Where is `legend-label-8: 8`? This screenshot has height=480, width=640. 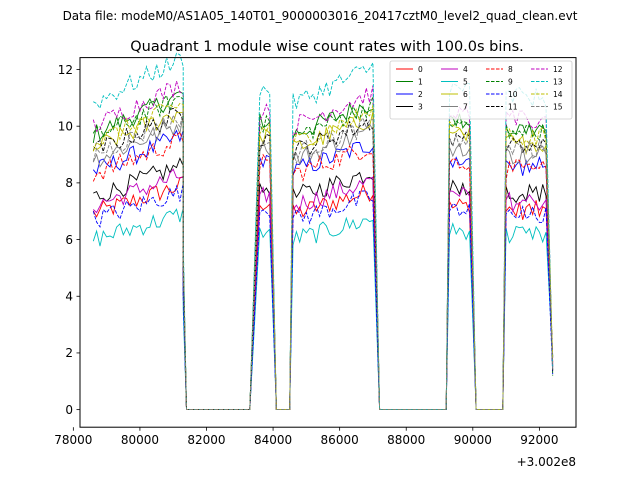
legend-label-8: 8 is located at coordinates (510, 69).